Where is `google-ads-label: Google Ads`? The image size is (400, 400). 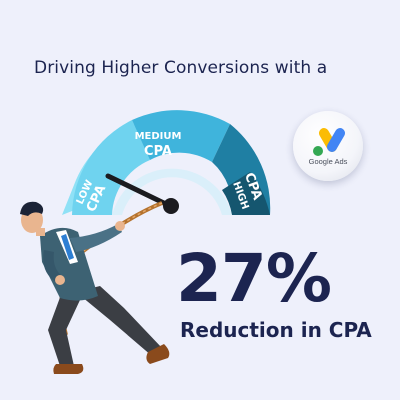 google-ads-label: Google Ads is located at coordinates (328, 161).